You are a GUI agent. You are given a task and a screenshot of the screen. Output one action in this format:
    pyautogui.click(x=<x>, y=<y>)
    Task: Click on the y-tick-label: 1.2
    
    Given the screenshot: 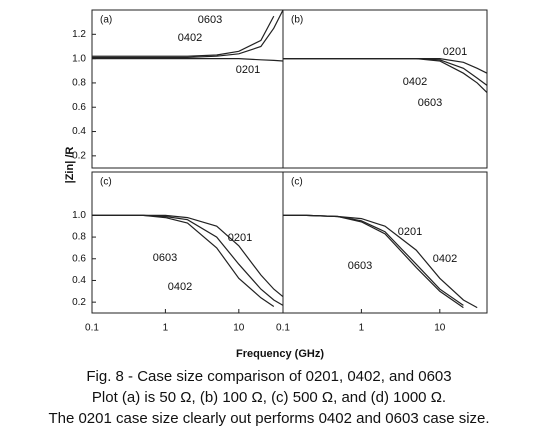 What is the action you would take?
    pyautogui.click(x=79, y=34)
    